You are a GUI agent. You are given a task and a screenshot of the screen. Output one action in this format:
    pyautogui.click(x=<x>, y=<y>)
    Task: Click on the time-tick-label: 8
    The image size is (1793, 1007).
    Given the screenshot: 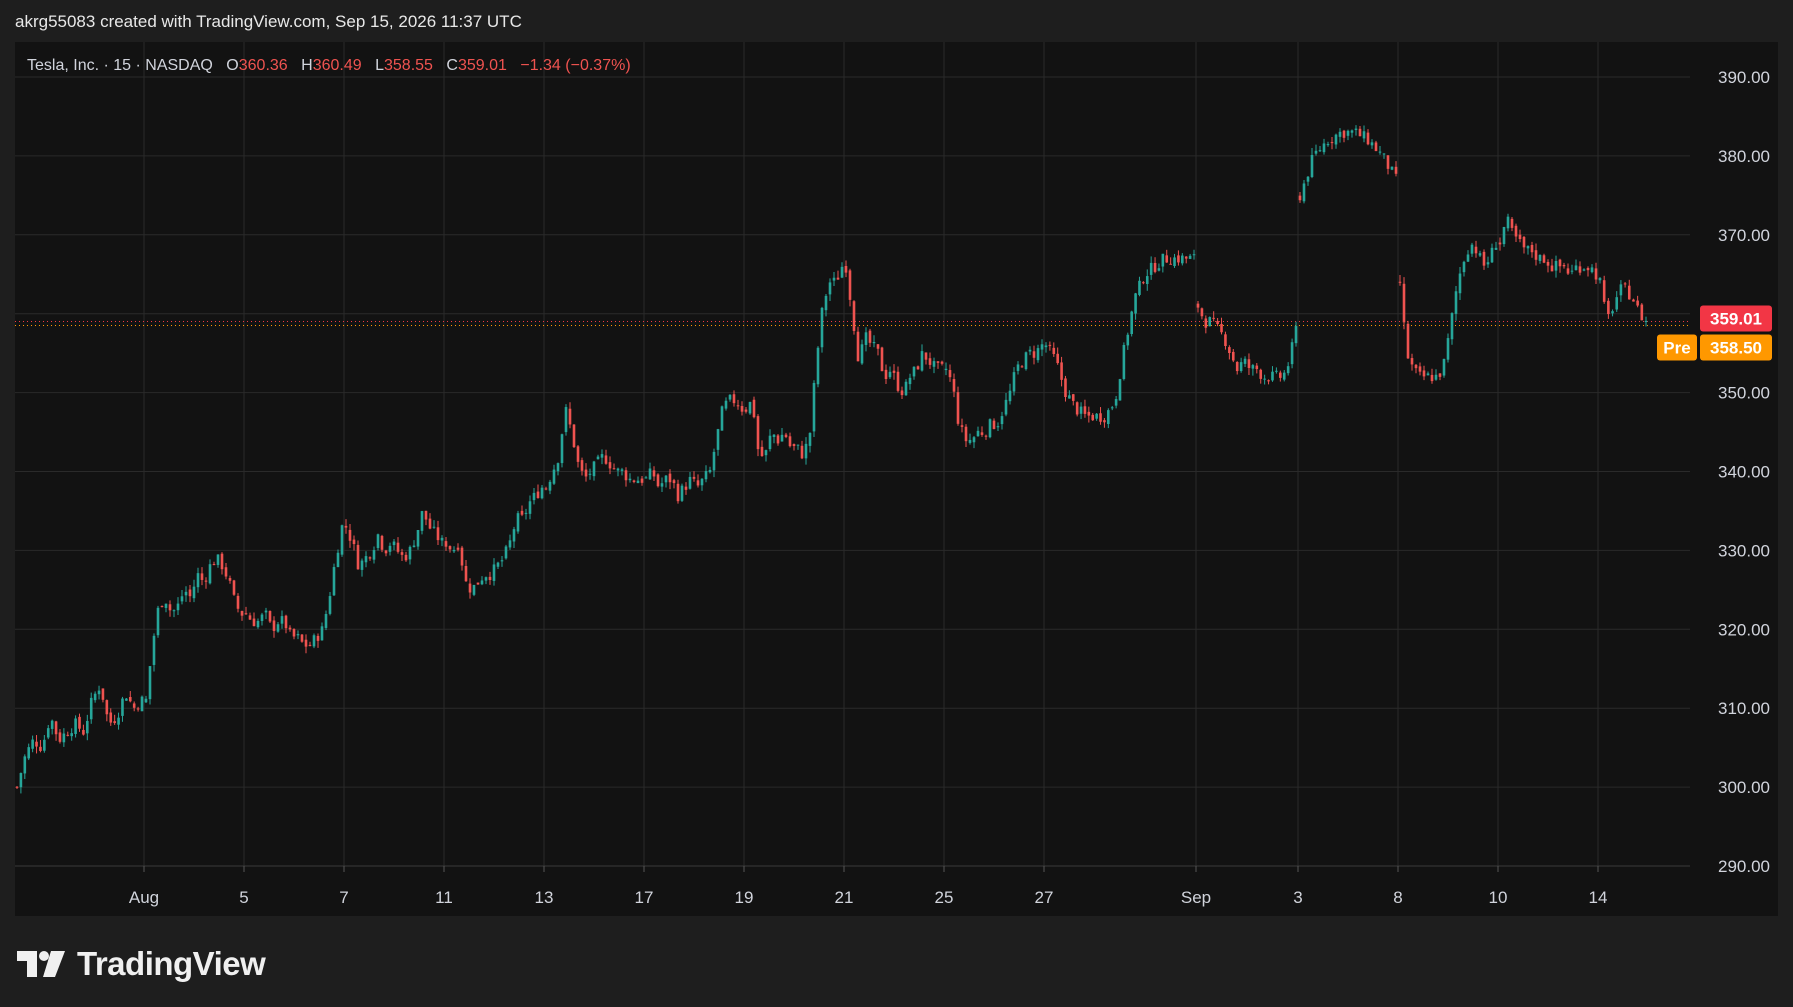 What is the action you would take?
    pyautogui.click(x=1397, y=897)
    